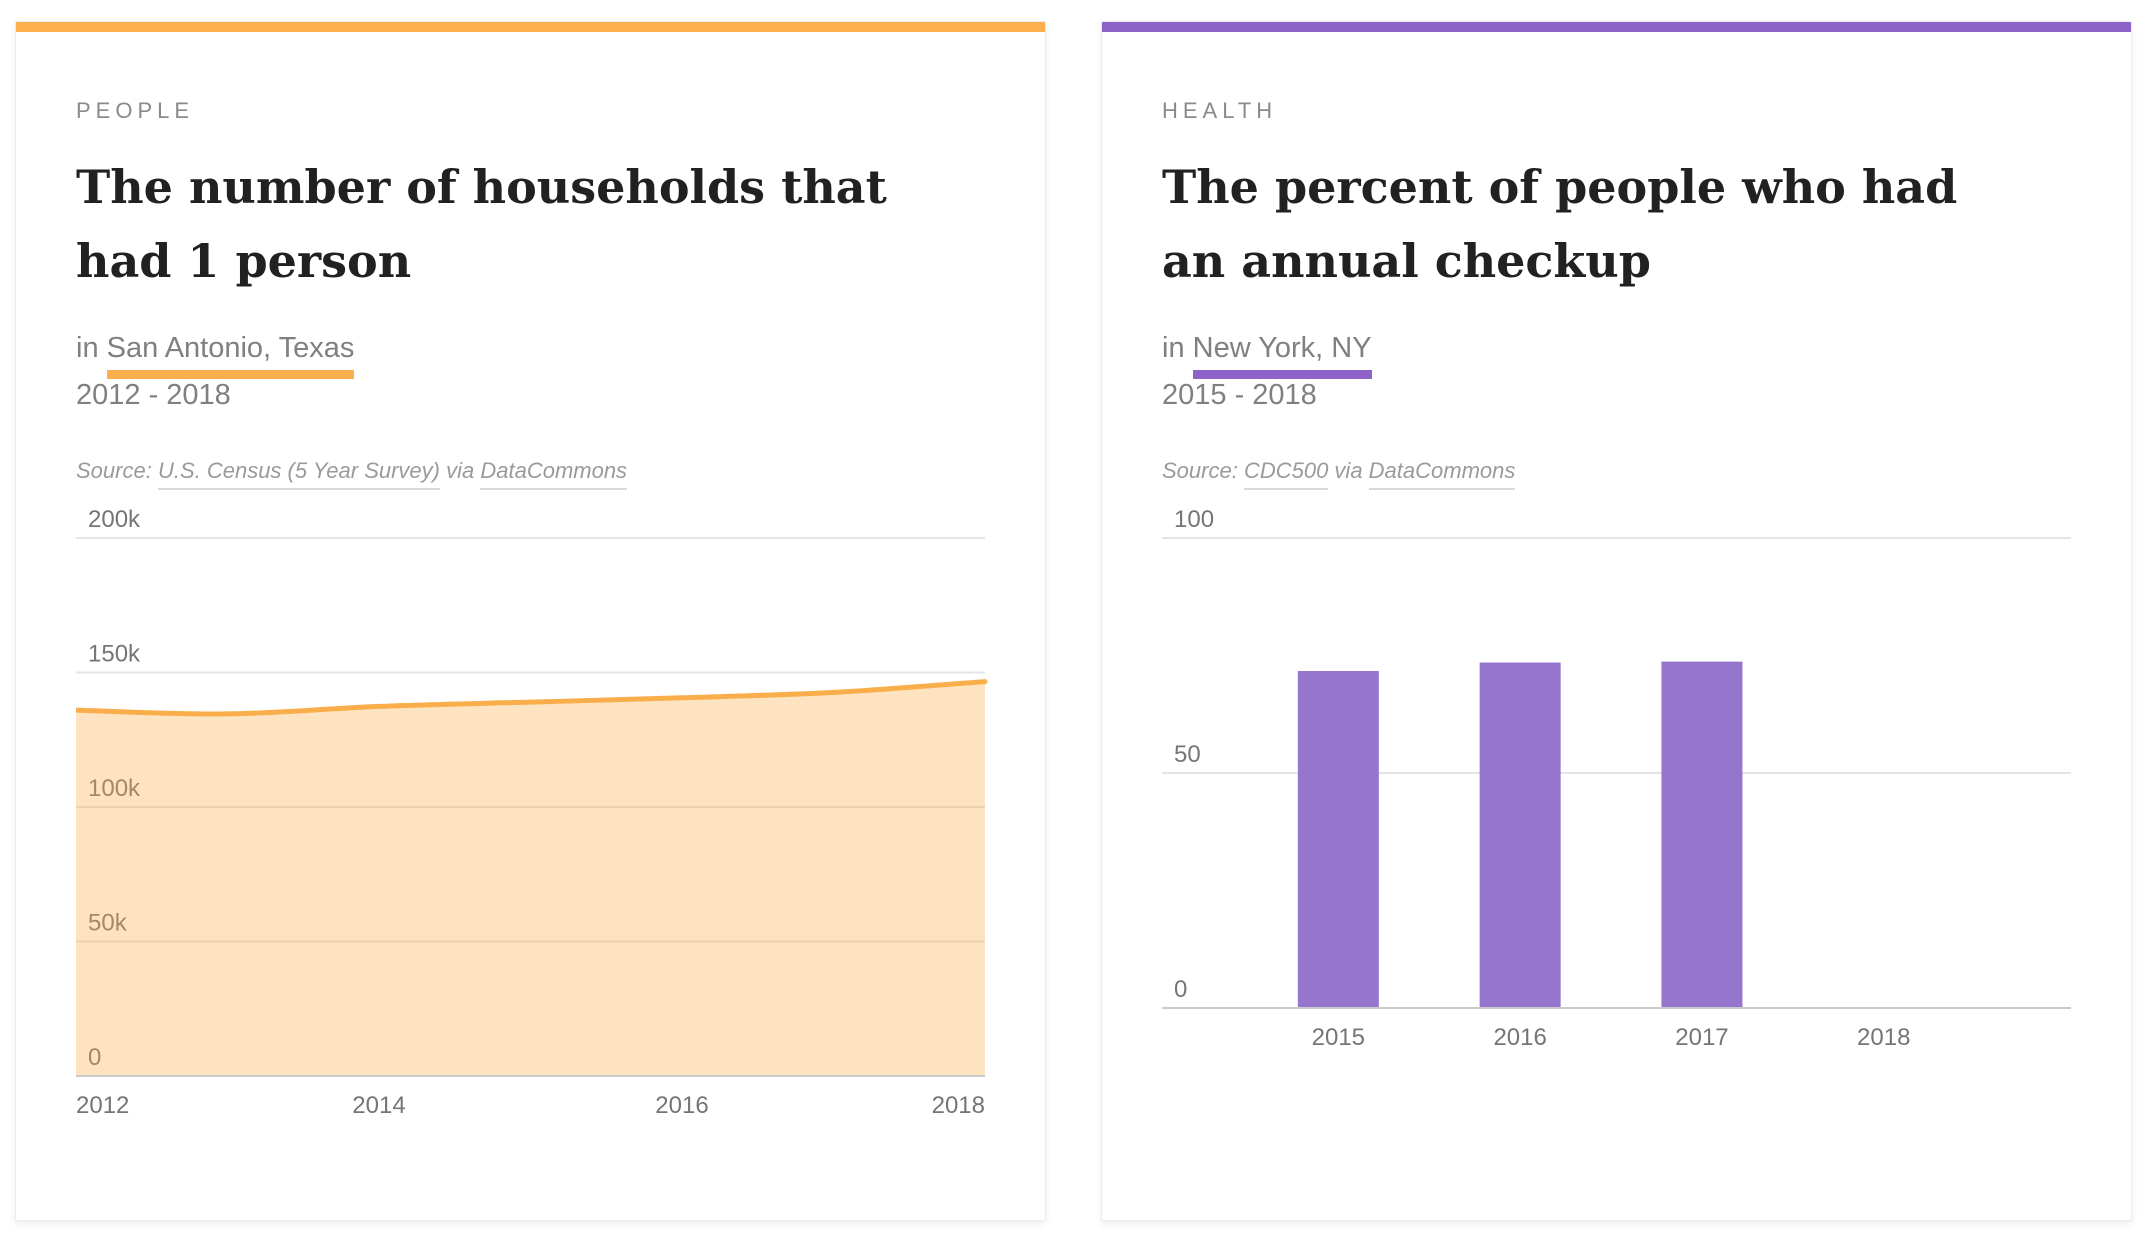  Describe the element at coordinates (230, 355) in the screenshot. I see `location-link: San Antonio, Texas` at that location.